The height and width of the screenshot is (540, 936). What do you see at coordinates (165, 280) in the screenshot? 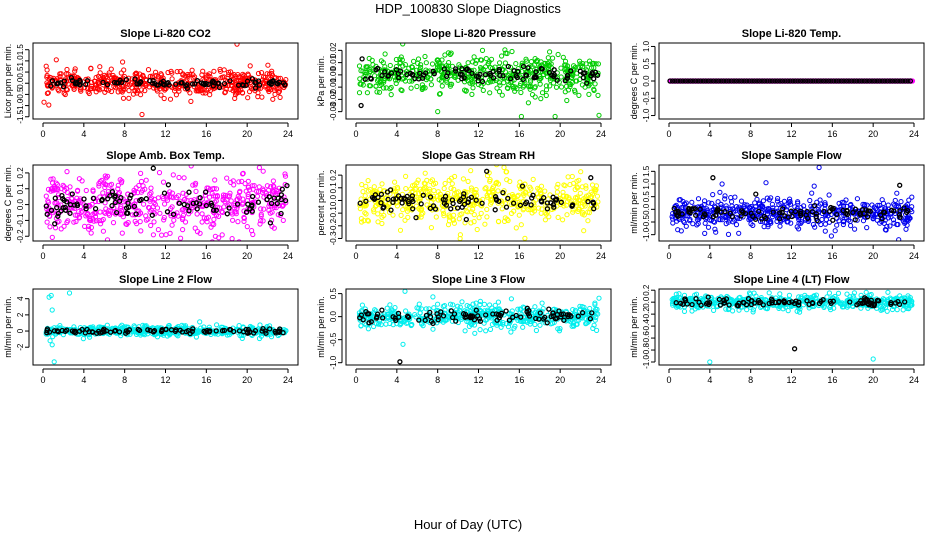
I see `panel-title: Slope Line 2 Flow` at bounding box center [165, 280].